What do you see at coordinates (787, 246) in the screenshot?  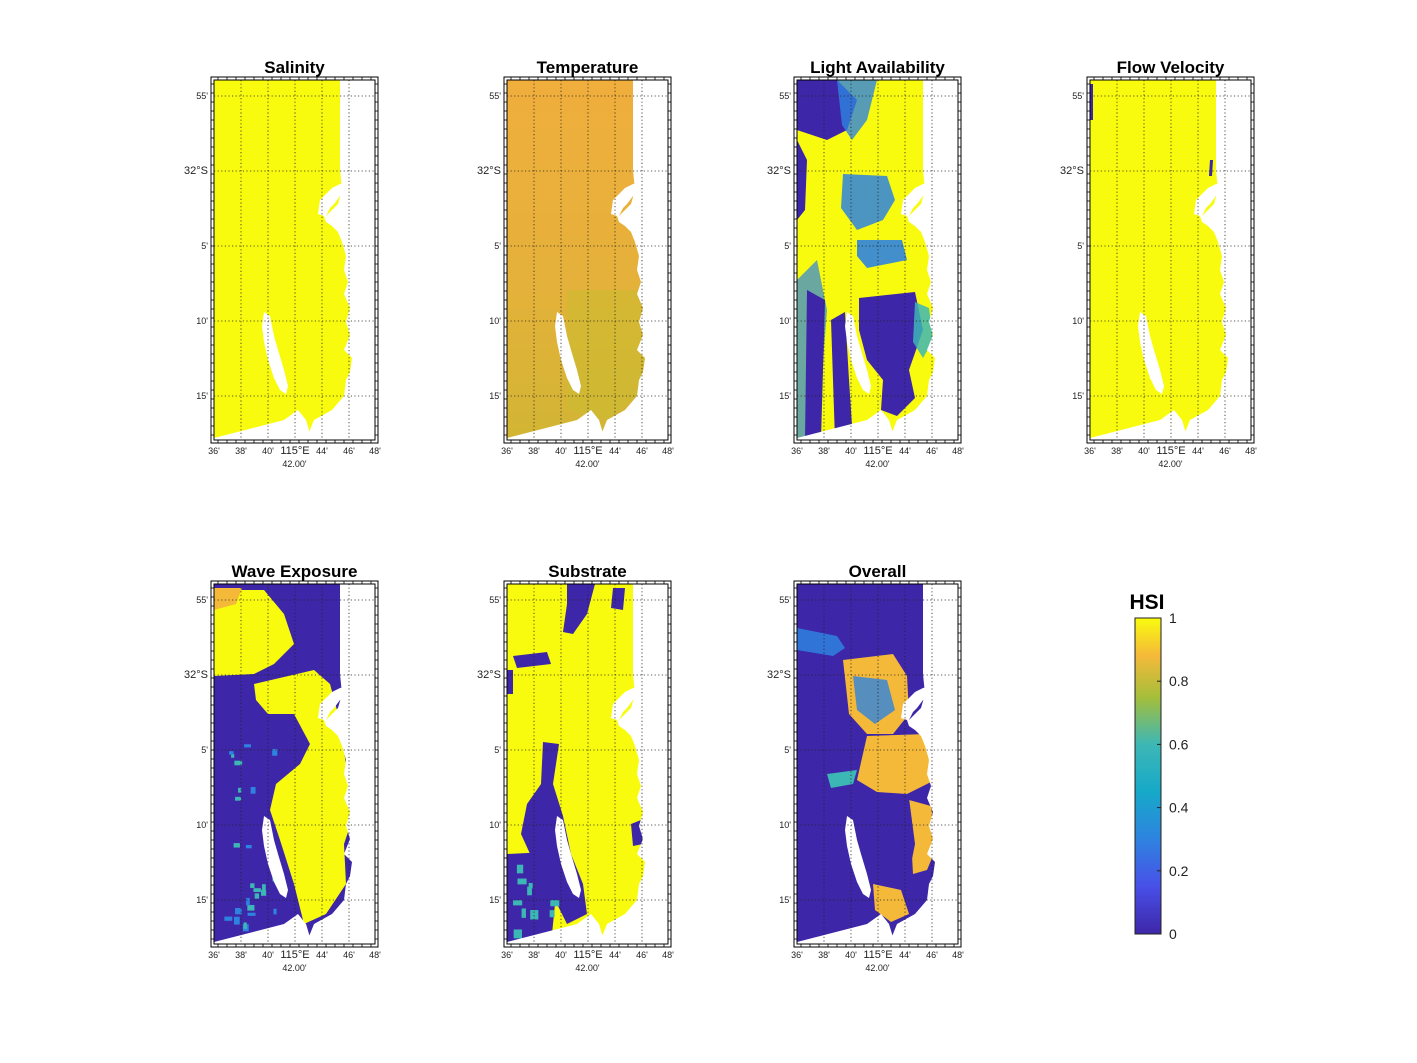 I see `latitude-tick-label: 5'` at bounding box center [787, 246].